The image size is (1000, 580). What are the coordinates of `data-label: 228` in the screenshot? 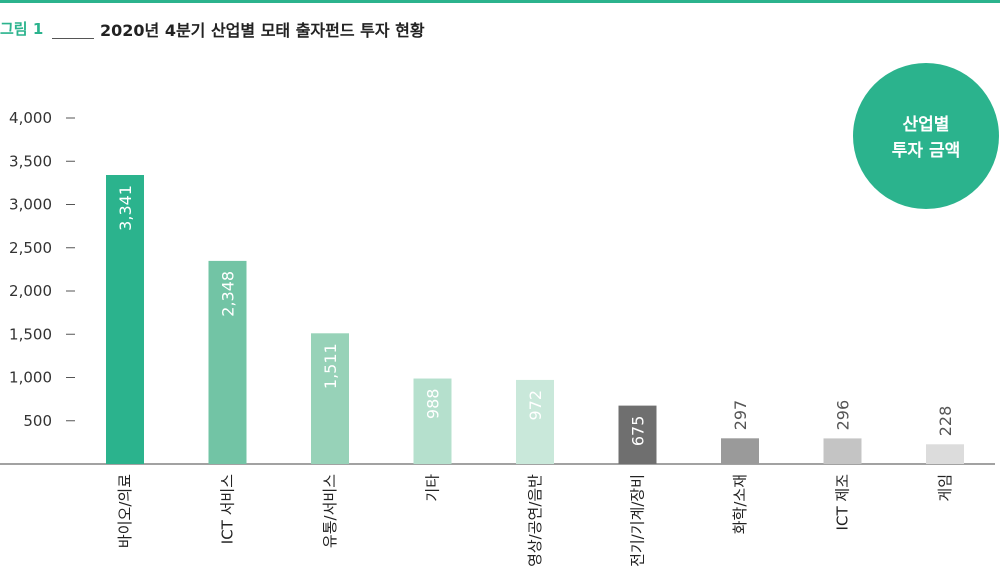 It's located at (945, 421).